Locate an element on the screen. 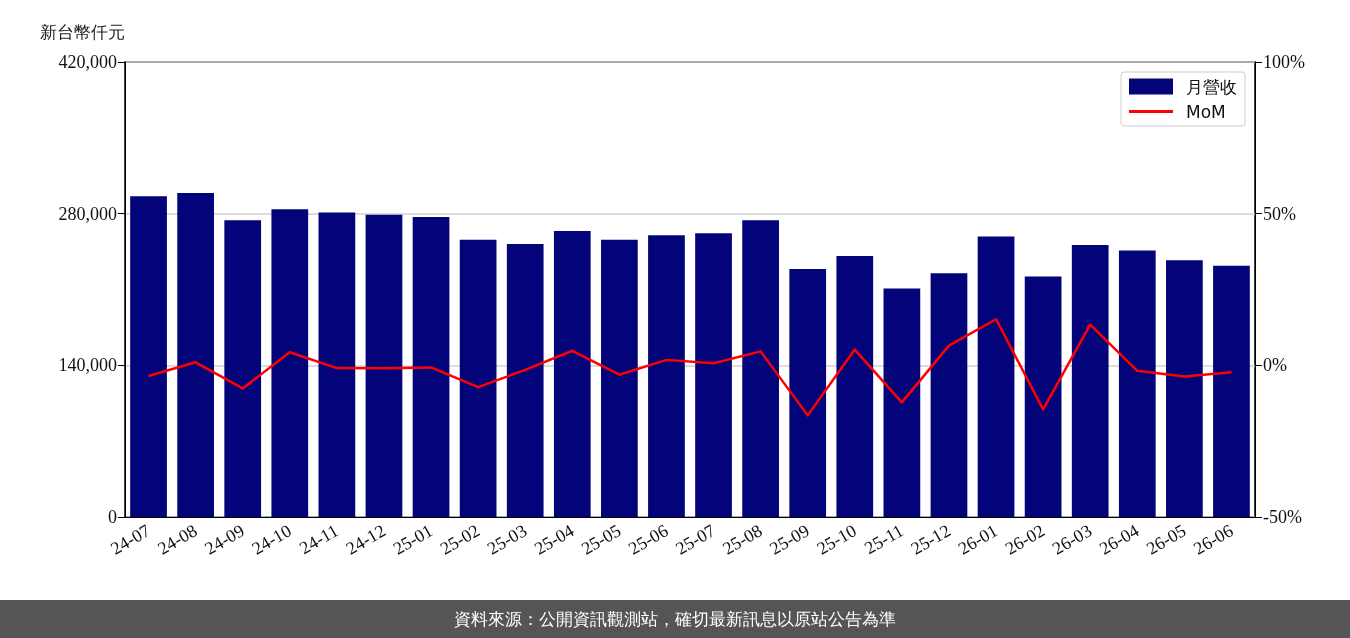 Image resolution: width=1350 pixels, height=638 pixels. x-tick-label: 26-05 is located at coordinates (1166, 539).